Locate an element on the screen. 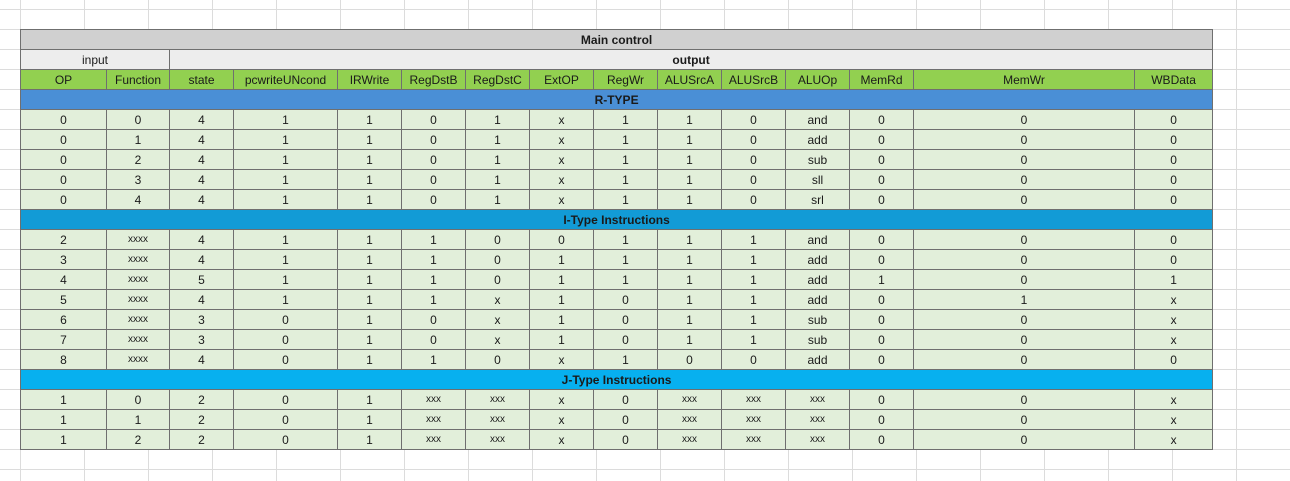 This screenshot has width=1290, height=481. column-header-cell: RegDstB is located at coordinates (433, 79).